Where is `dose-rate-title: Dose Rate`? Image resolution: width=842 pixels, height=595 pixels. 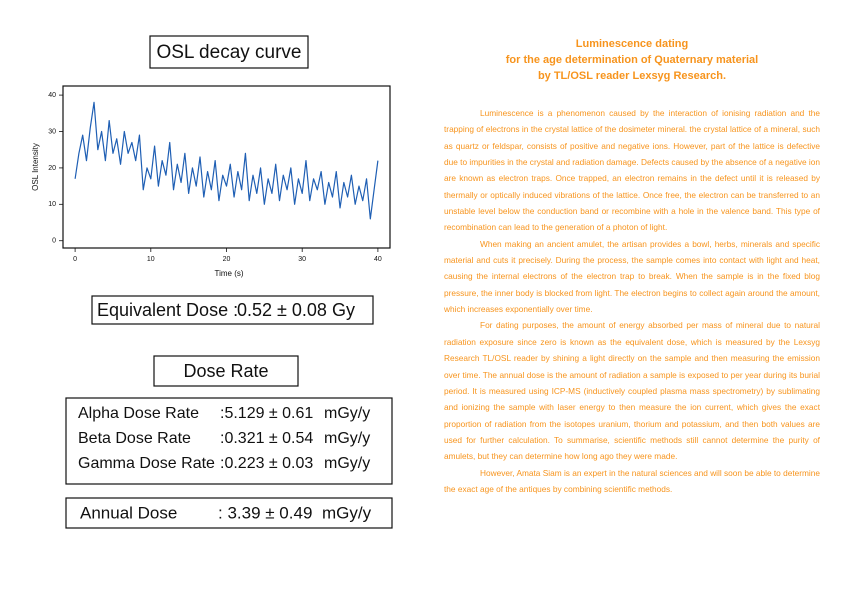 dose-rate-title: Dose Rate is located at coordinates (225, 371).